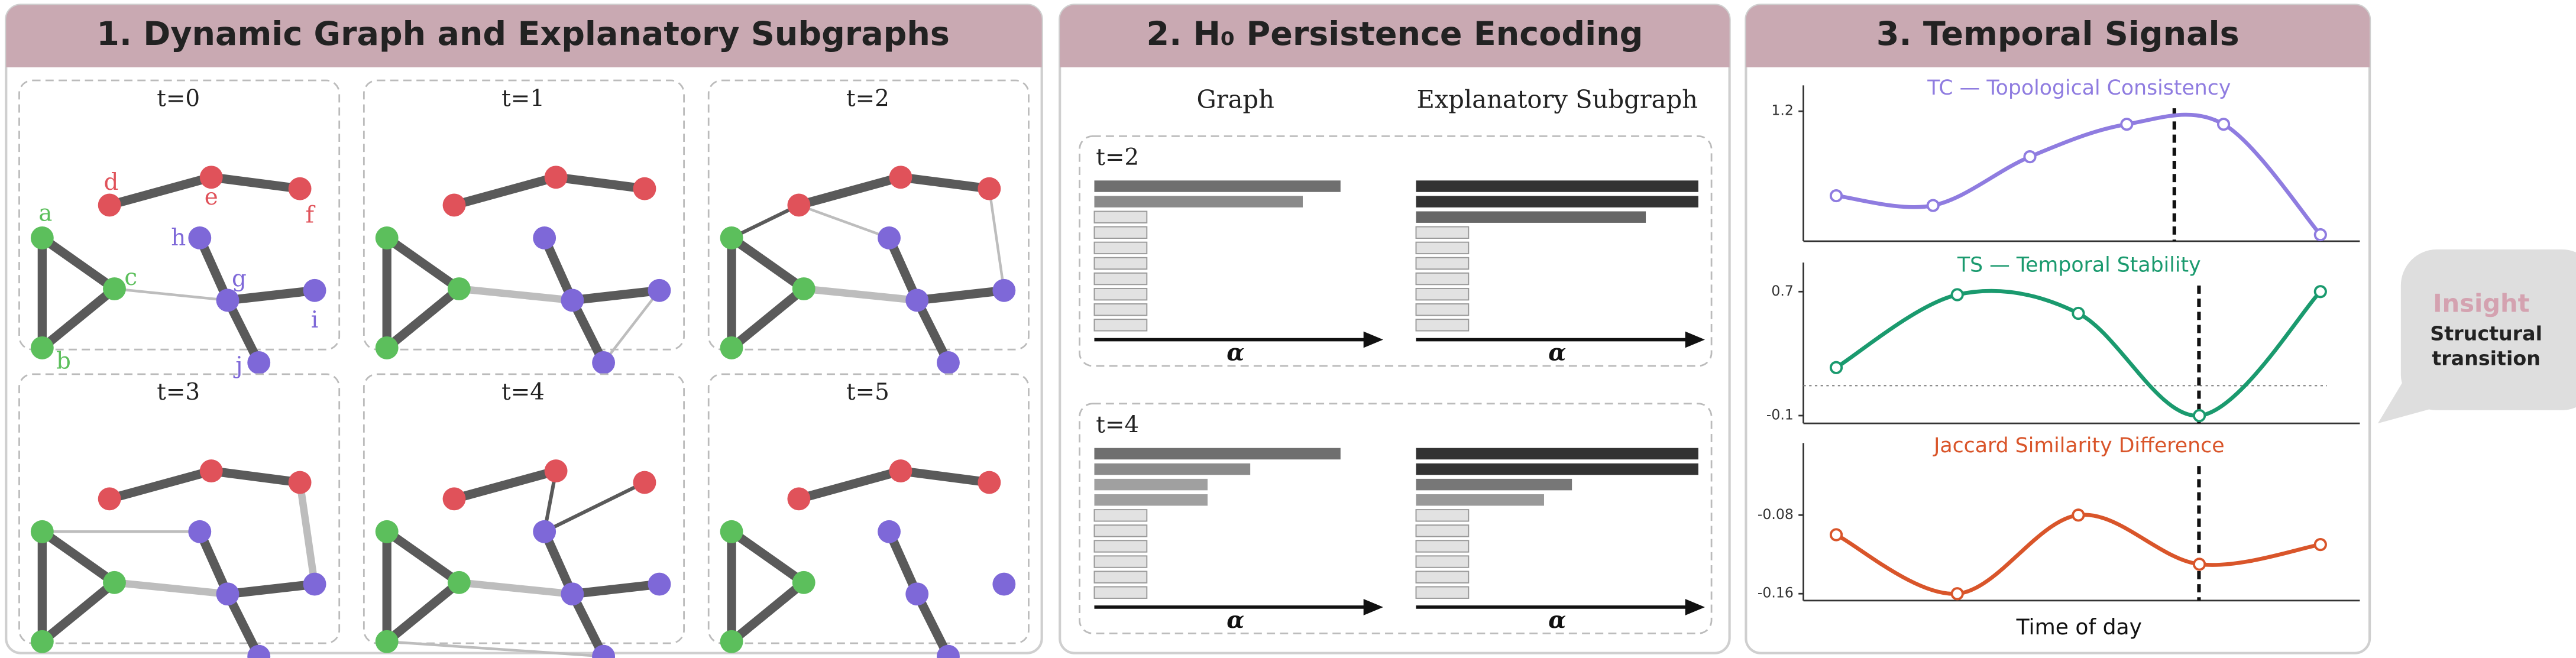  Describe the element at coordinates (1695, 607) in the screenshot. I see `axis-arrow` at that location.